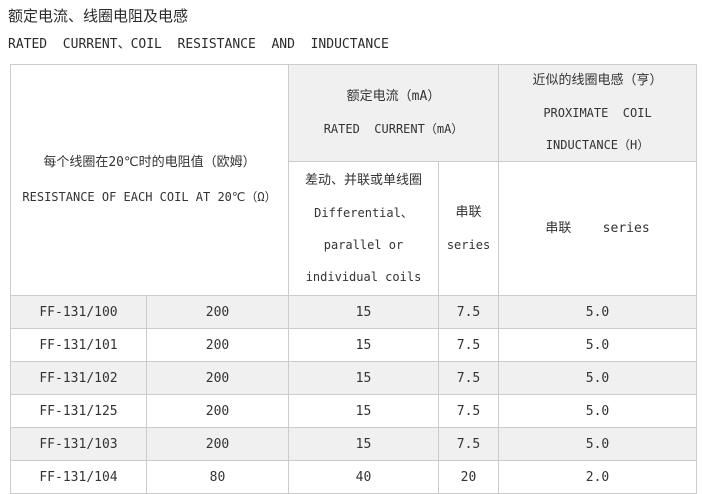 The height and width of the screenshot is (494, 706). What do you see at coordinates (468, 244) in the screenshot?
I see `subheader-series-en: series` at bounding box center [468, 244].